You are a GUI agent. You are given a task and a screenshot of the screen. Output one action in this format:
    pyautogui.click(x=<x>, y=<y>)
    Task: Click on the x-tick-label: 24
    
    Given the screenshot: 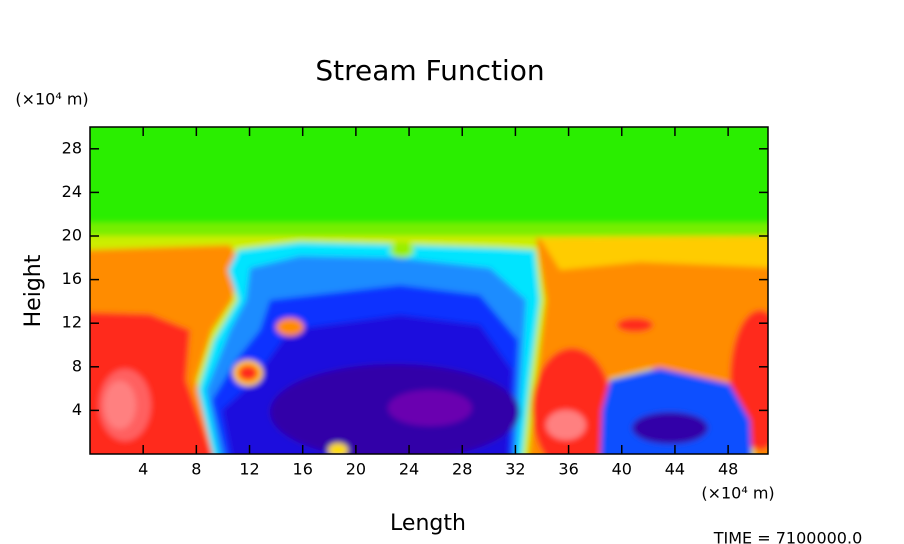 What is the action you would take?
    pyautogui.click(x=409, y=469)
    